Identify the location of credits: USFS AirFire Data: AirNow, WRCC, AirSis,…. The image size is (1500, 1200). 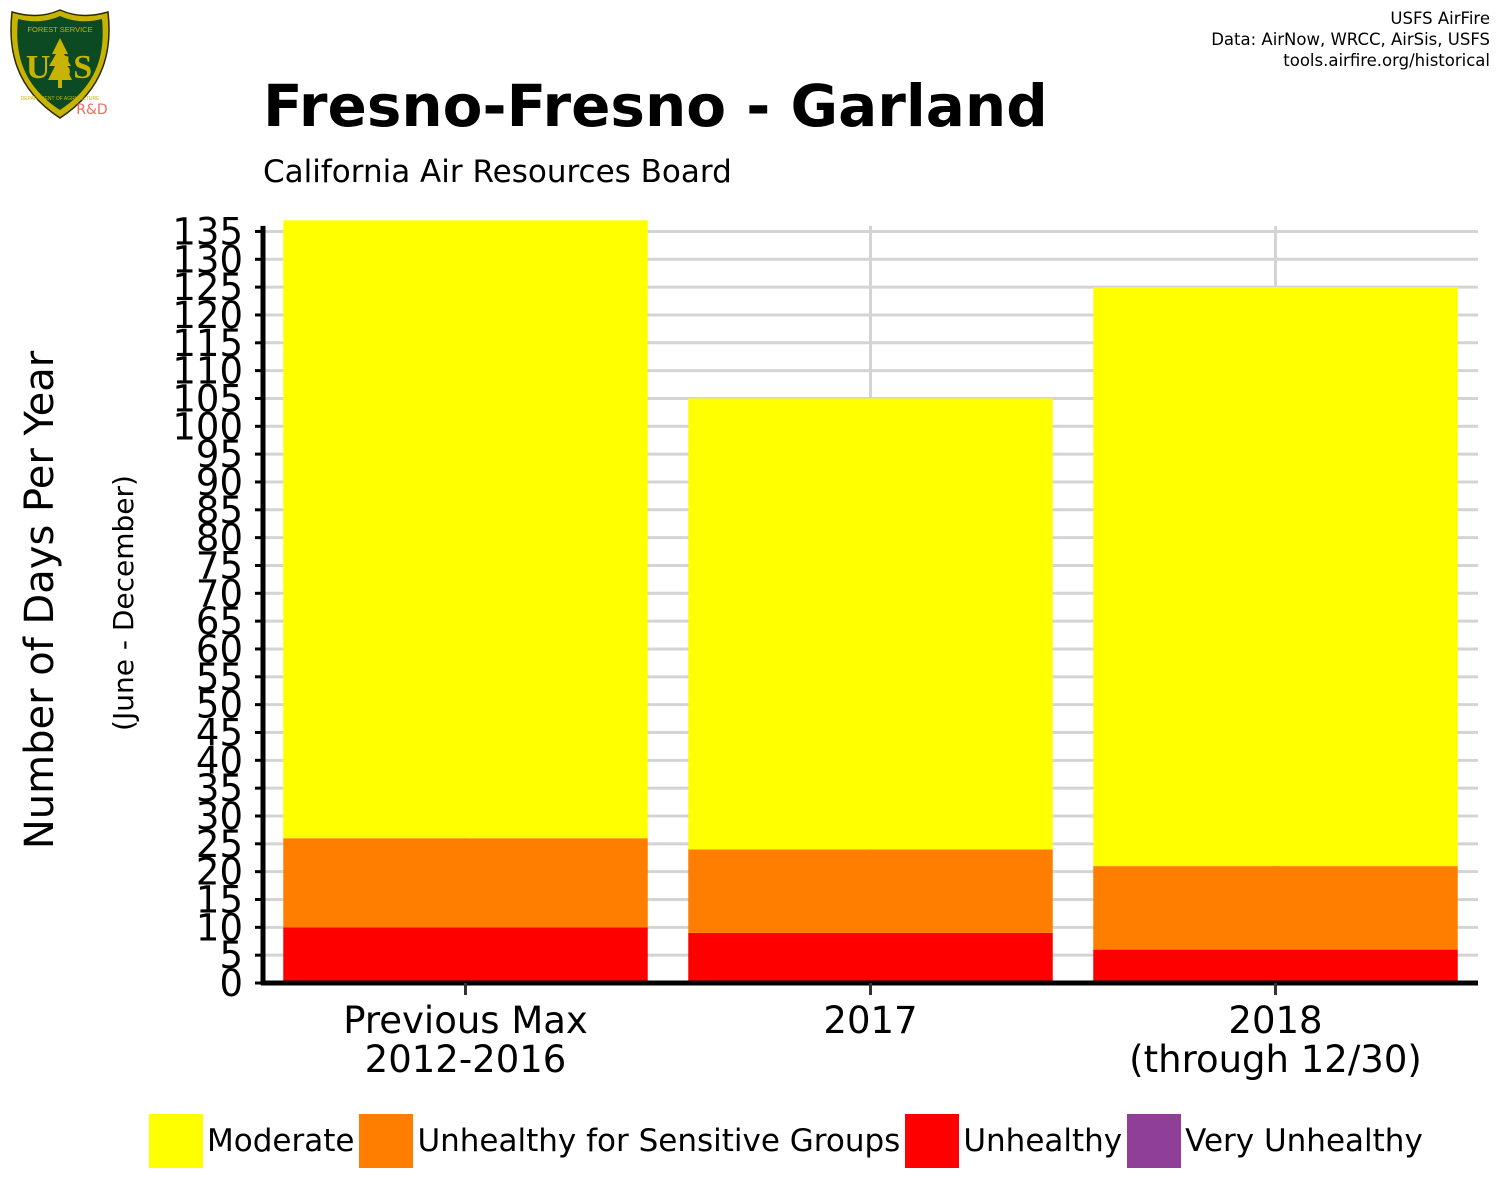
(1350, 39).